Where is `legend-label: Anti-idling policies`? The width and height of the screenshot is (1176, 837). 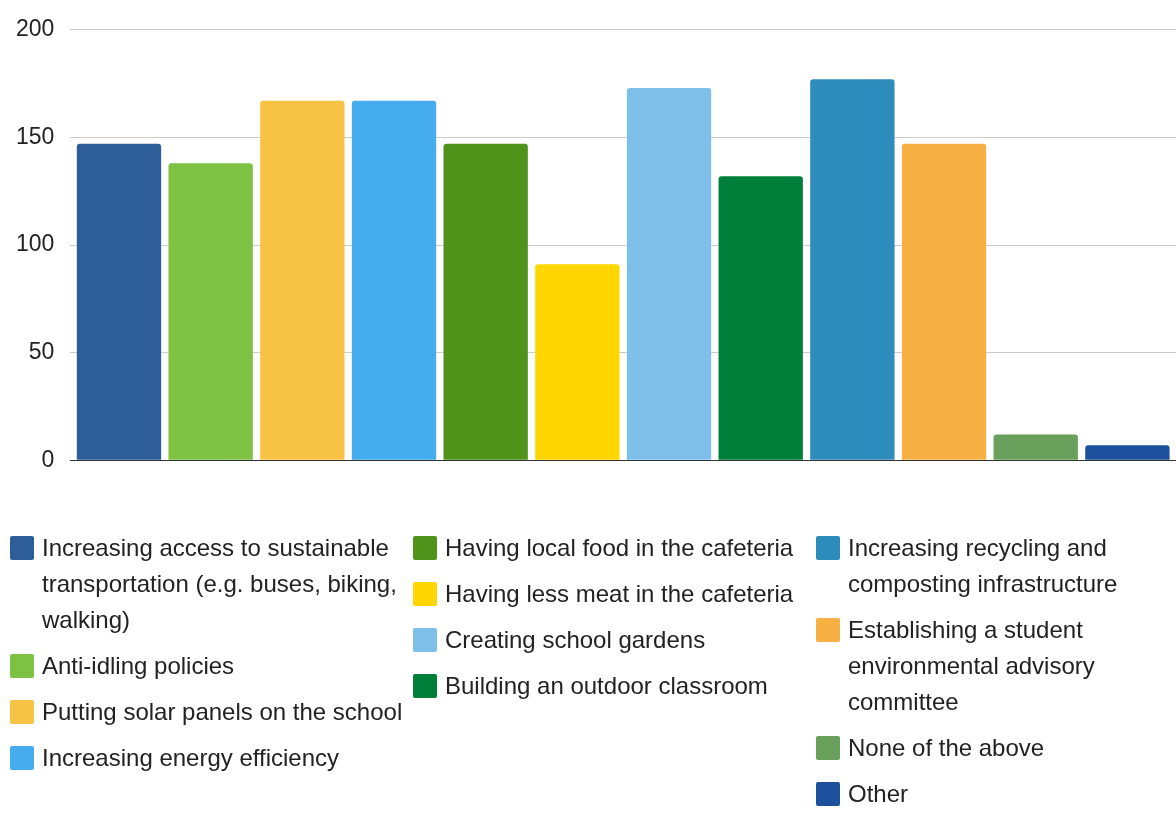
legend-label: Anti-idling policies is located at coordinates (138, 666).